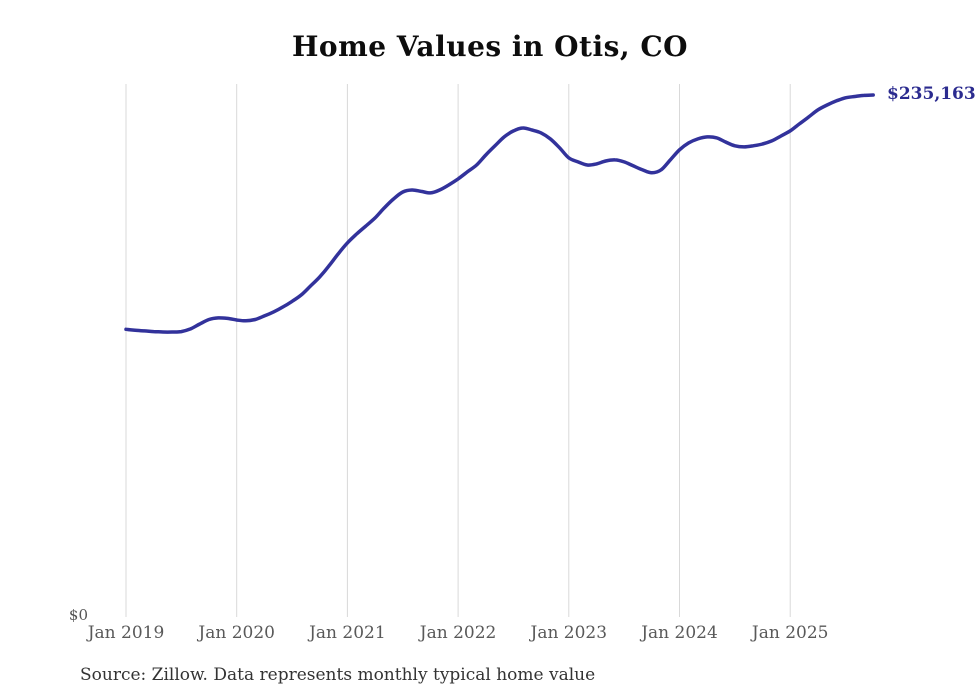 This screenshot has height=699, width=980. What do you see at coordinates (790, 633) in the screenshot?
I see `x-tick-label: Jan 2025` at bounding box center [790, 633].